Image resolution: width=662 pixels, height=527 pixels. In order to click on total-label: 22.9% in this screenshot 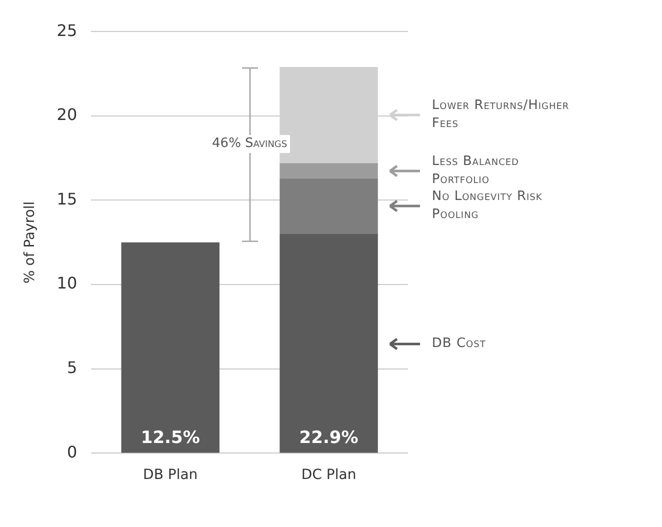, I will do `click(328, 438)`.